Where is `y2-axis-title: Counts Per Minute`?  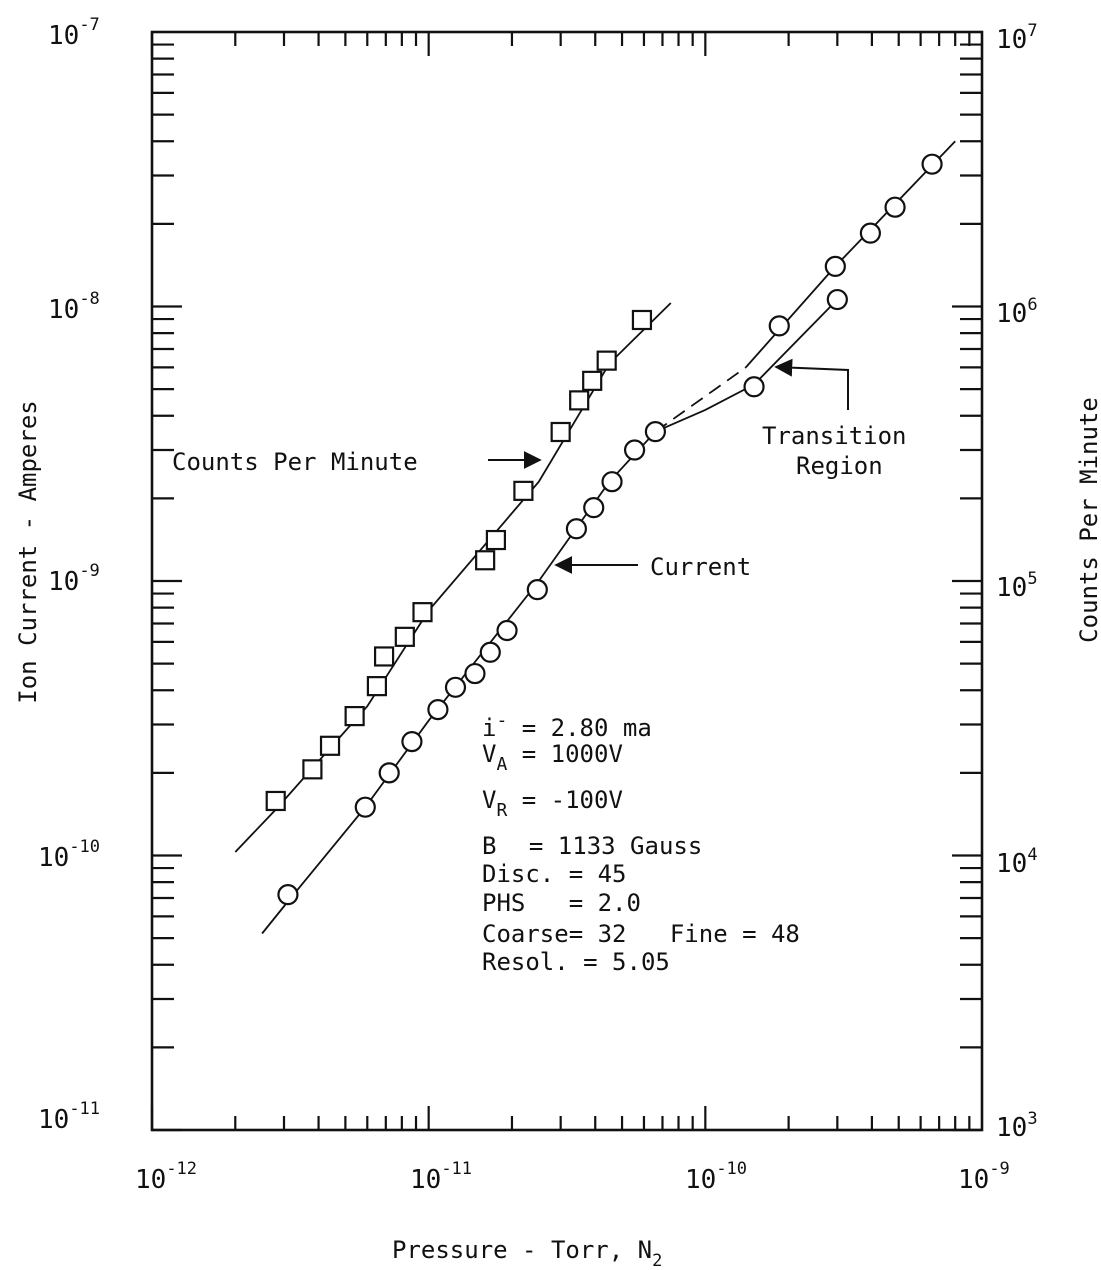 y2-axis-title: Counts Per Minute is located at coordinates (1088, 520).